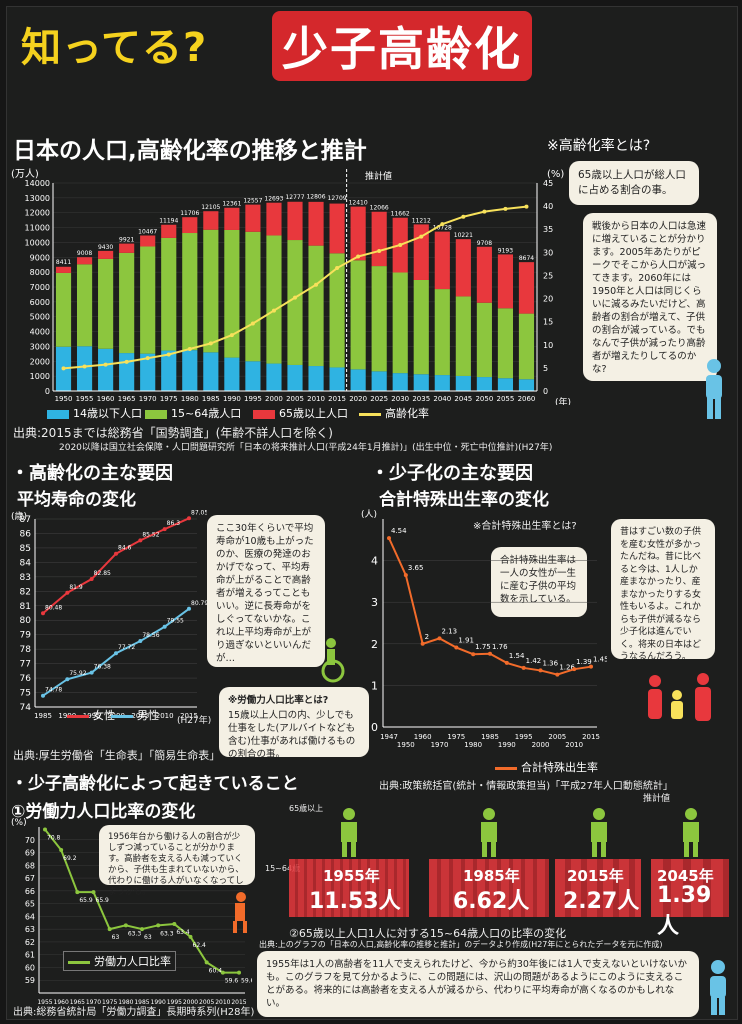  What do you see at coordinates (43, 716) in the screenshot?
I see `x-tick-label: 1985` at bounding box center [43, 716].